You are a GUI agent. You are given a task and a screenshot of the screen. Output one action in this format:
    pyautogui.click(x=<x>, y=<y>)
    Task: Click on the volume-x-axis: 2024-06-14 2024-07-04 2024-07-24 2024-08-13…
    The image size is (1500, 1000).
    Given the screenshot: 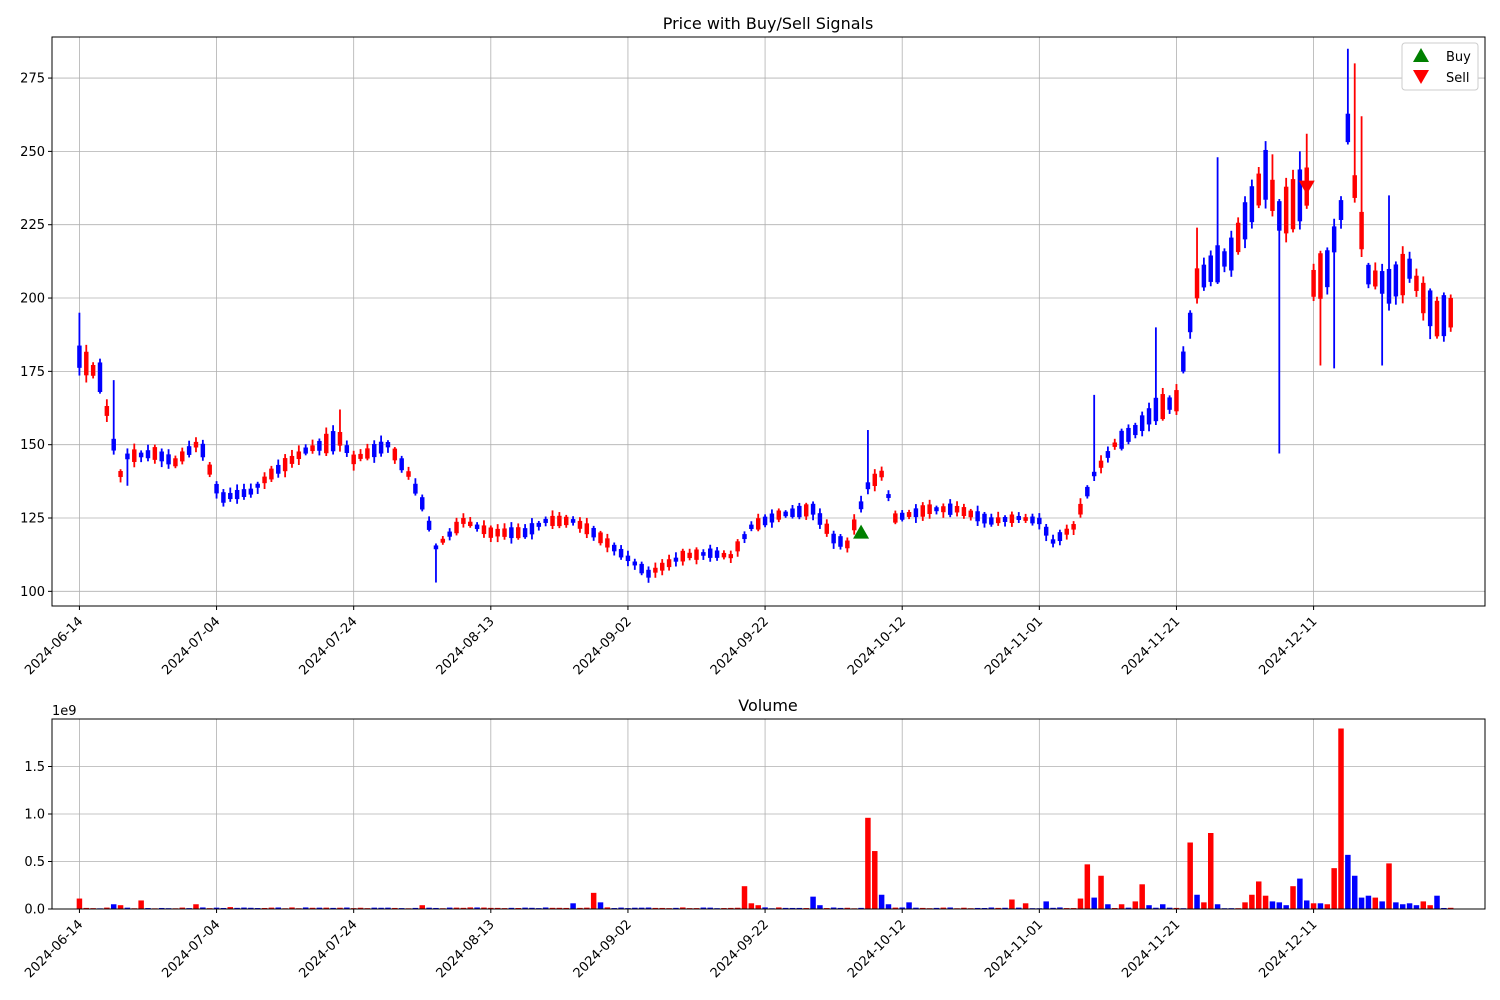 What is the action you would take?
    pyautogui.click(x=671, y=945)
    